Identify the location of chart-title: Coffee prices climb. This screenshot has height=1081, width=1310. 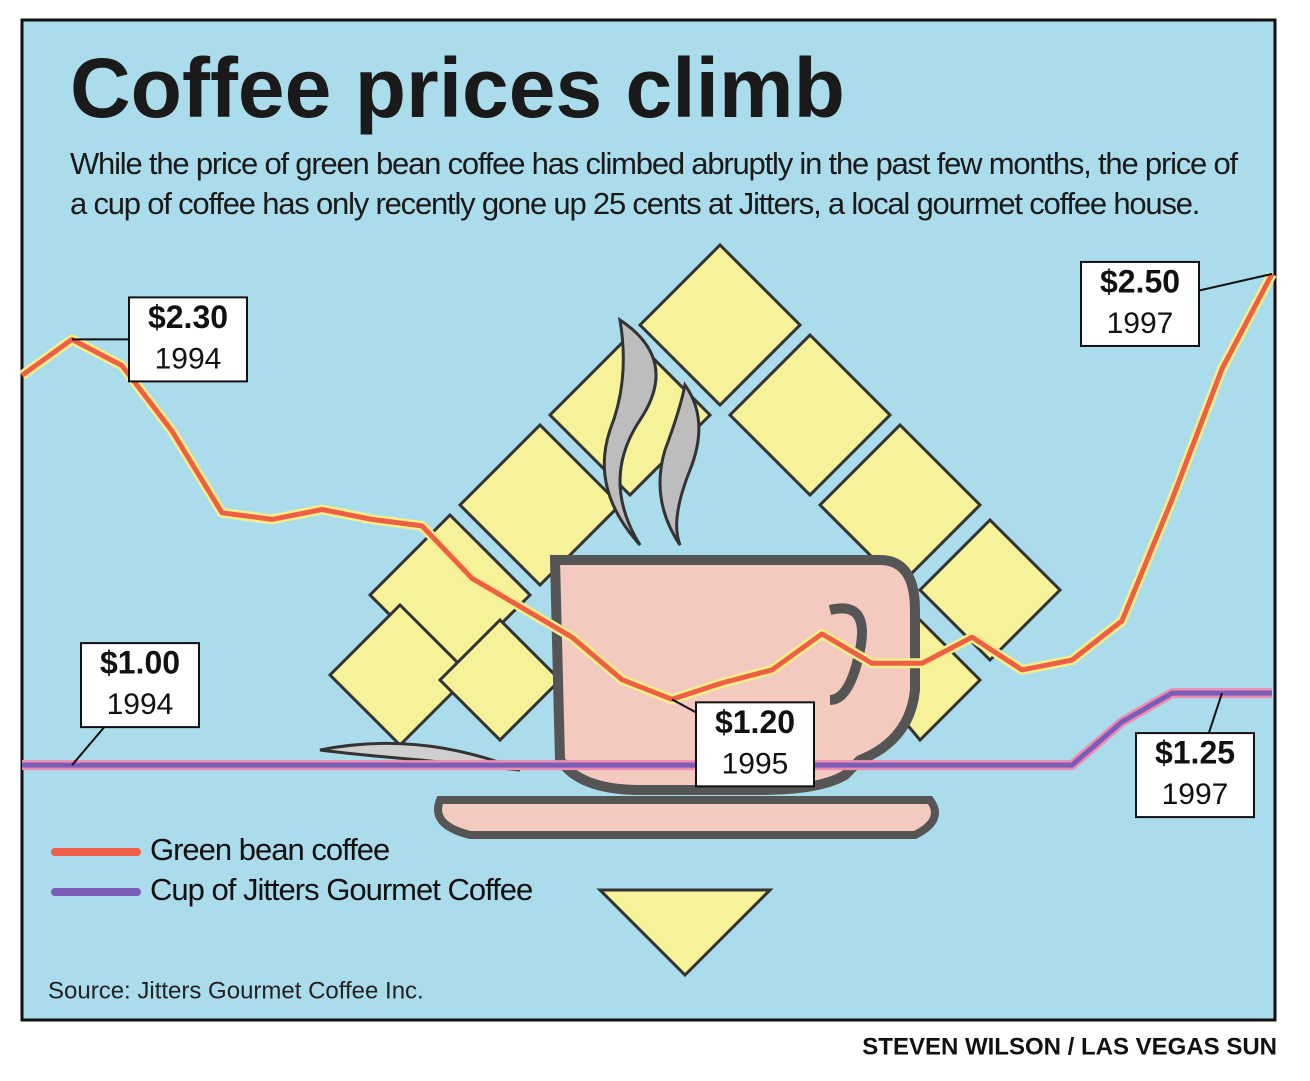
(457, 88).